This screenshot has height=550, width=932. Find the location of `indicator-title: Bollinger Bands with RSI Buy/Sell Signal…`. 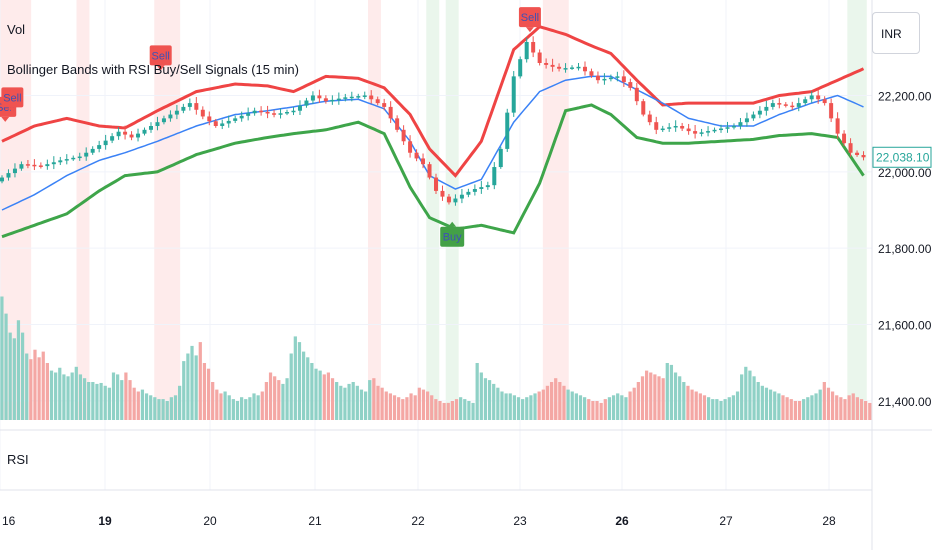

indicator-title: Bollinger Bands with RSI Buy/Sell Signal… is located at coordinates (153, 69).